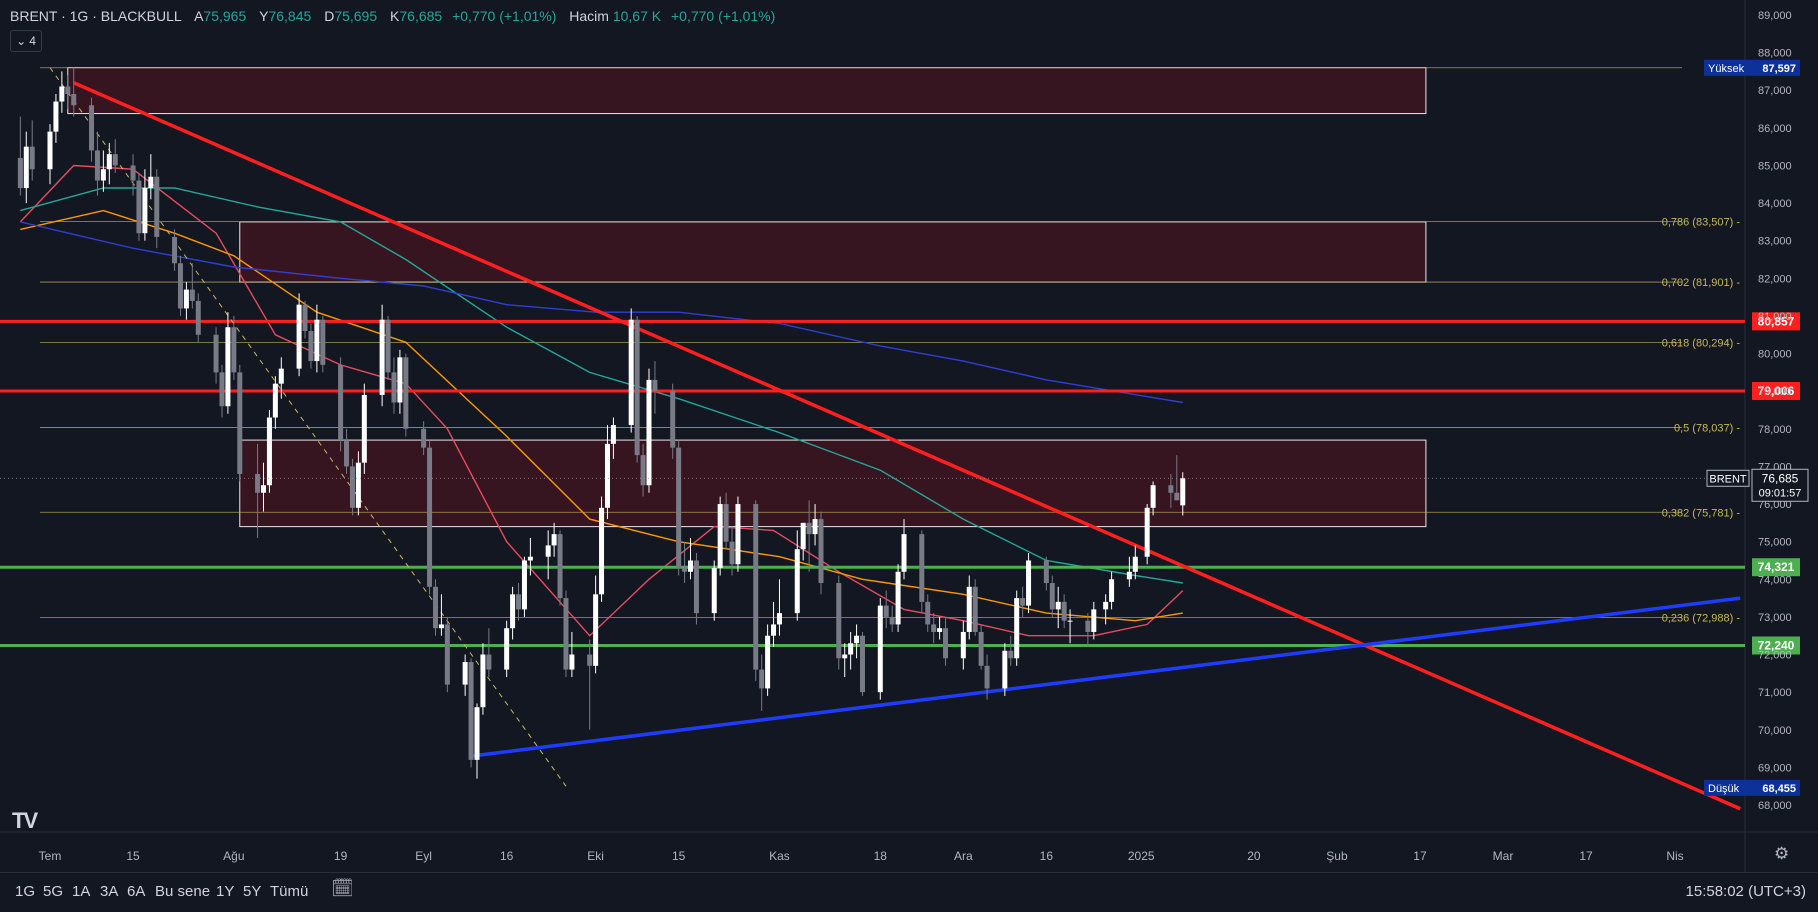  I want to click on price-axis-tick-label: 68,000, so click(1775, 806).